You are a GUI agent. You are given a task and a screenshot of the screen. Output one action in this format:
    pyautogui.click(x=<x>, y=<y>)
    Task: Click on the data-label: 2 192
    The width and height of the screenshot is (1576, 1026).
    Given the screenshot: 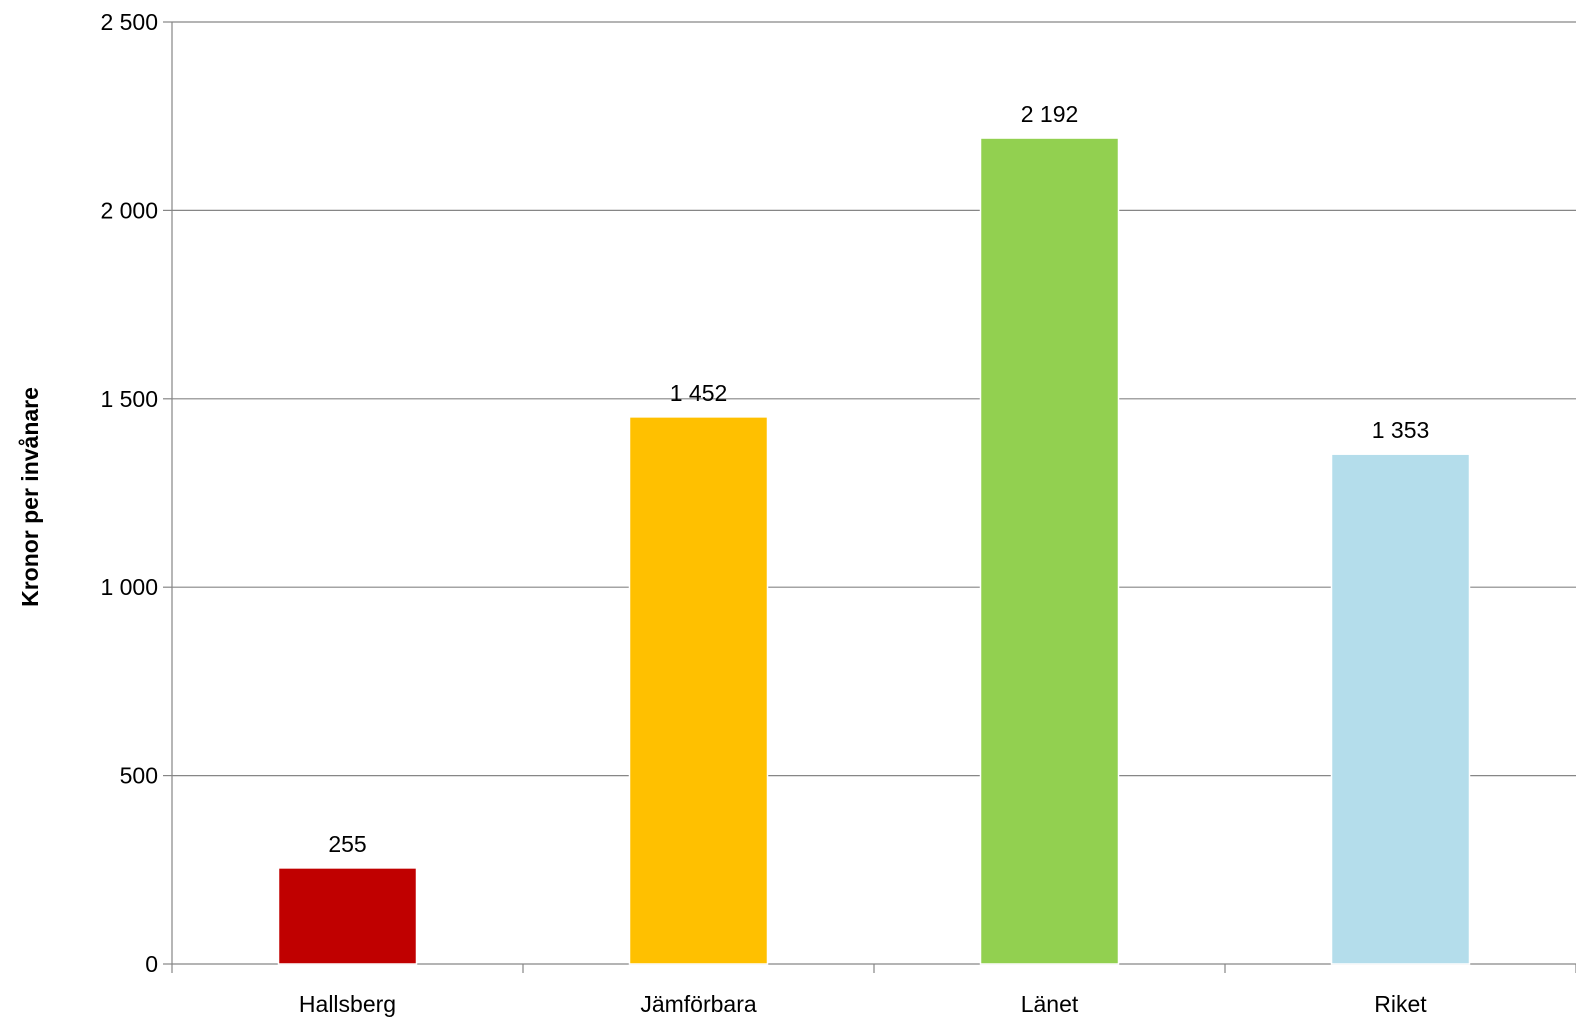 What is the action you would take?
    pyautogui.click(x=1050, y=114)
    